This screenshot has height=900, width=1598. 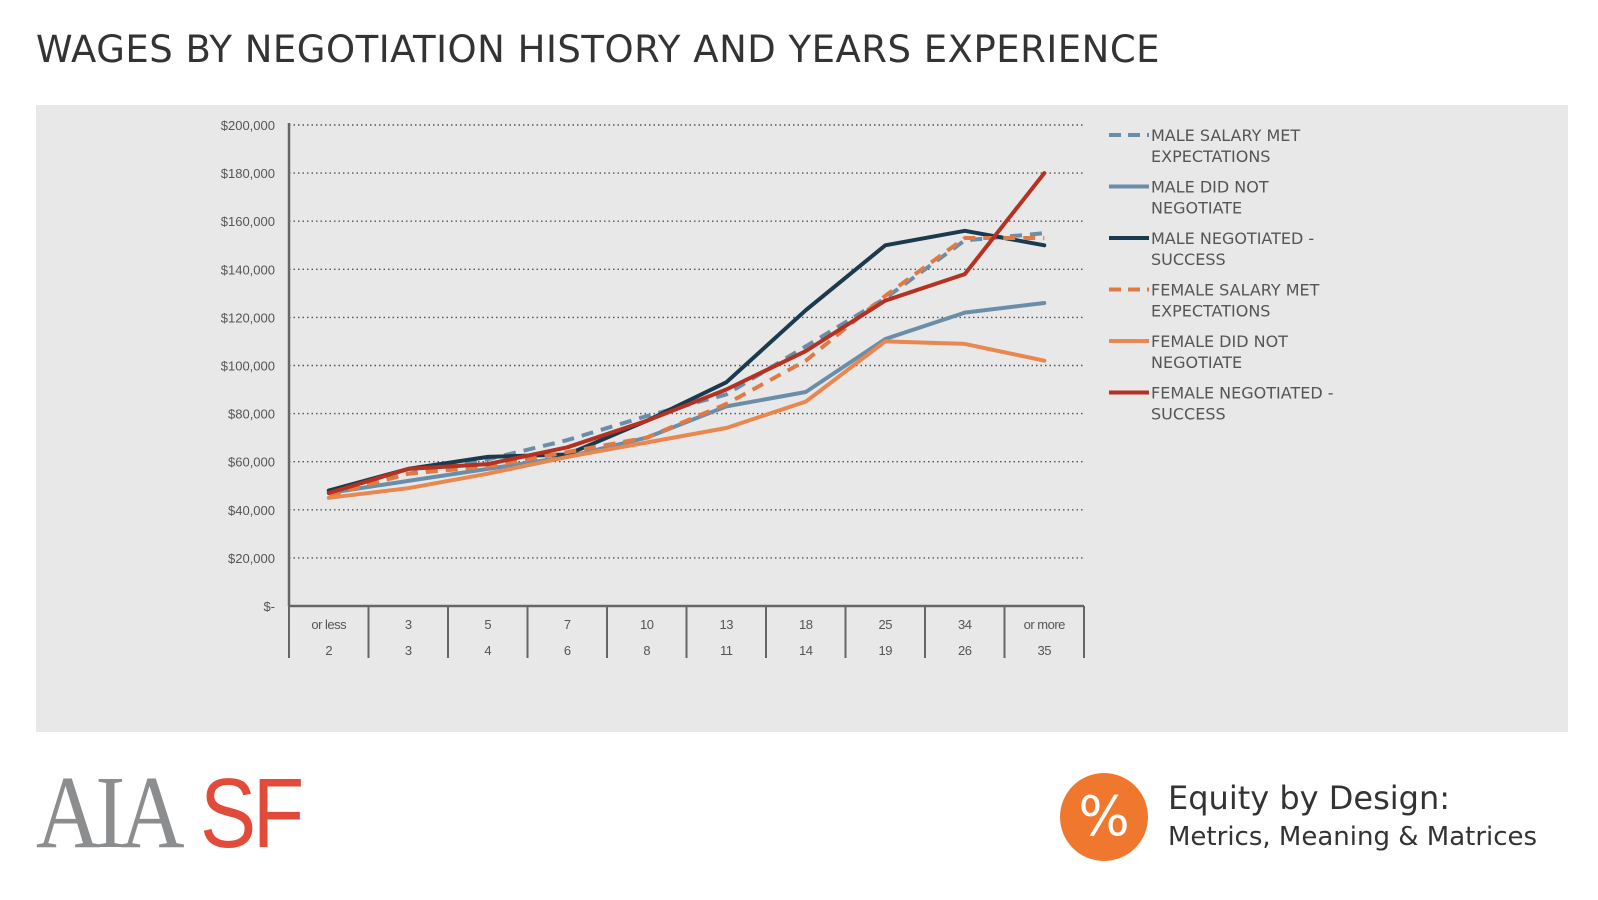 What do you see at coordinates (567, 650) in the screenshot?
I see `x-tick-label-lower: 6` at bounding box center [567, 650].